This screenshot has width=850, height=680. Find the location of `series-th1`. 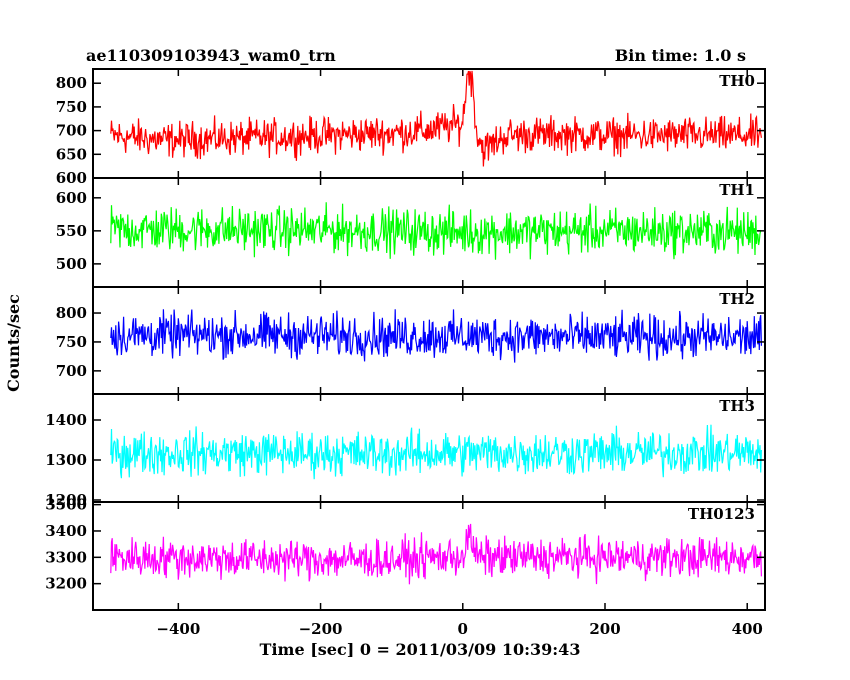

series-th1 is located at coordinates (436, 231).